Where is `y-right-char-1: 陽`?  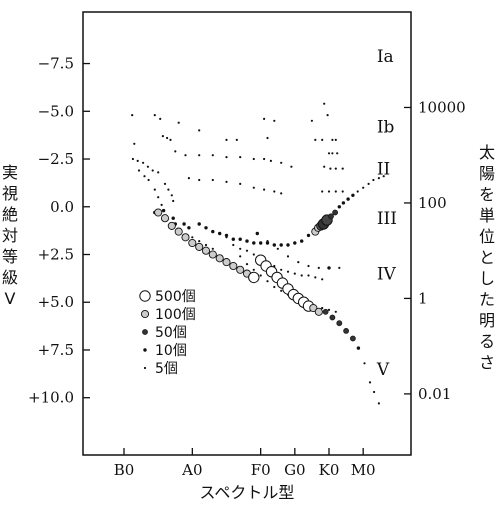 y-right-char-1: 陽 is located at coordinates (487, 173).